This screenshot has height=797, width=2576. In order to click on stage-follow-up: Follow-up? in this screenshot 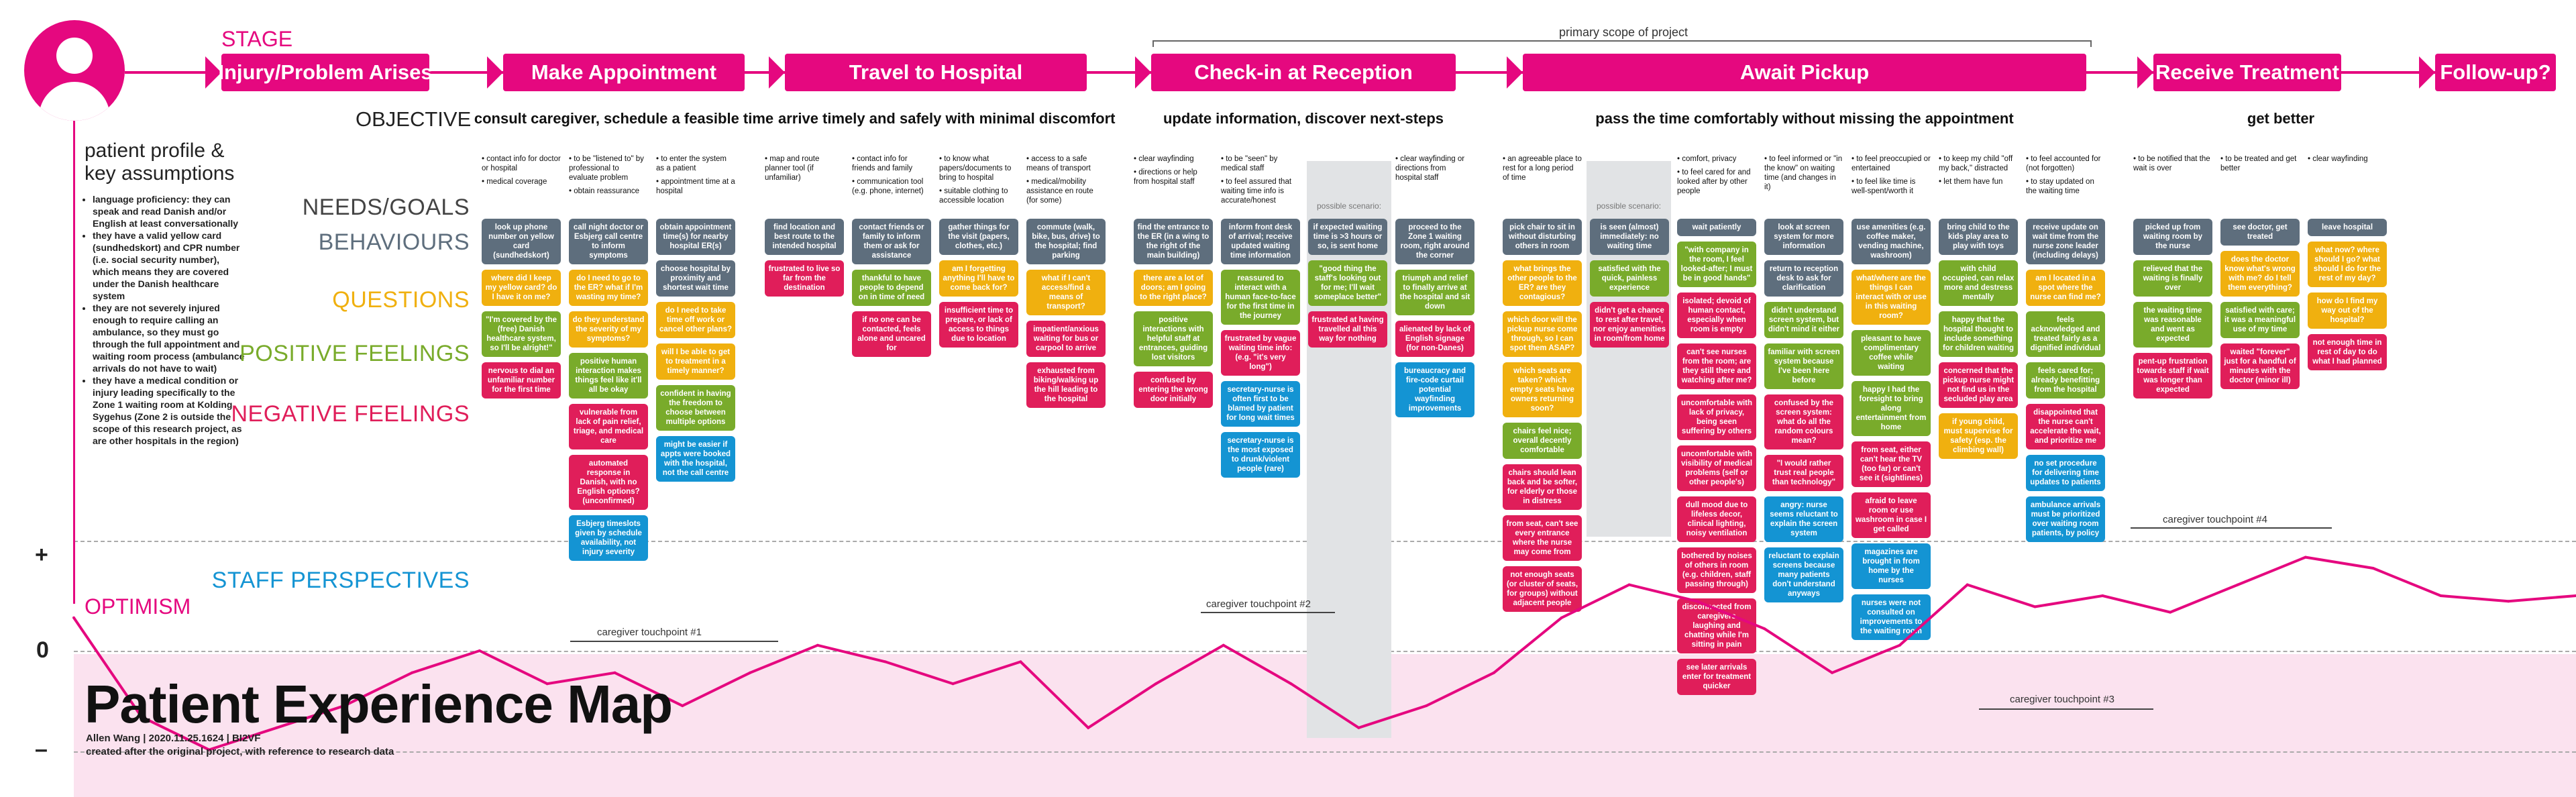, I will do `click(2495, 72)`.